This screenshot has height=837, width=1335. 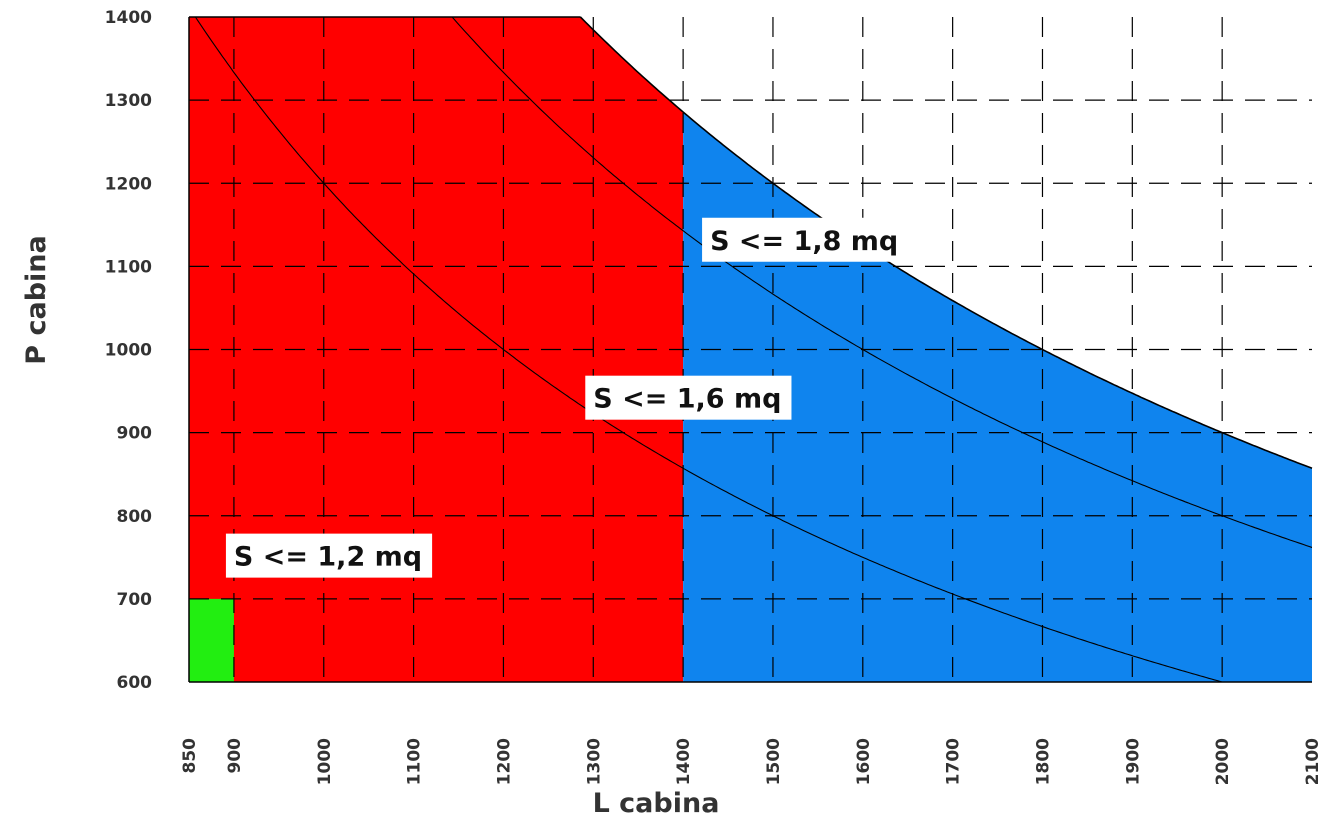 What do you see at coordinates (594, 761) in the screenshot?
I see `x-tick-label: 1300` at bounding box center [594, 761].